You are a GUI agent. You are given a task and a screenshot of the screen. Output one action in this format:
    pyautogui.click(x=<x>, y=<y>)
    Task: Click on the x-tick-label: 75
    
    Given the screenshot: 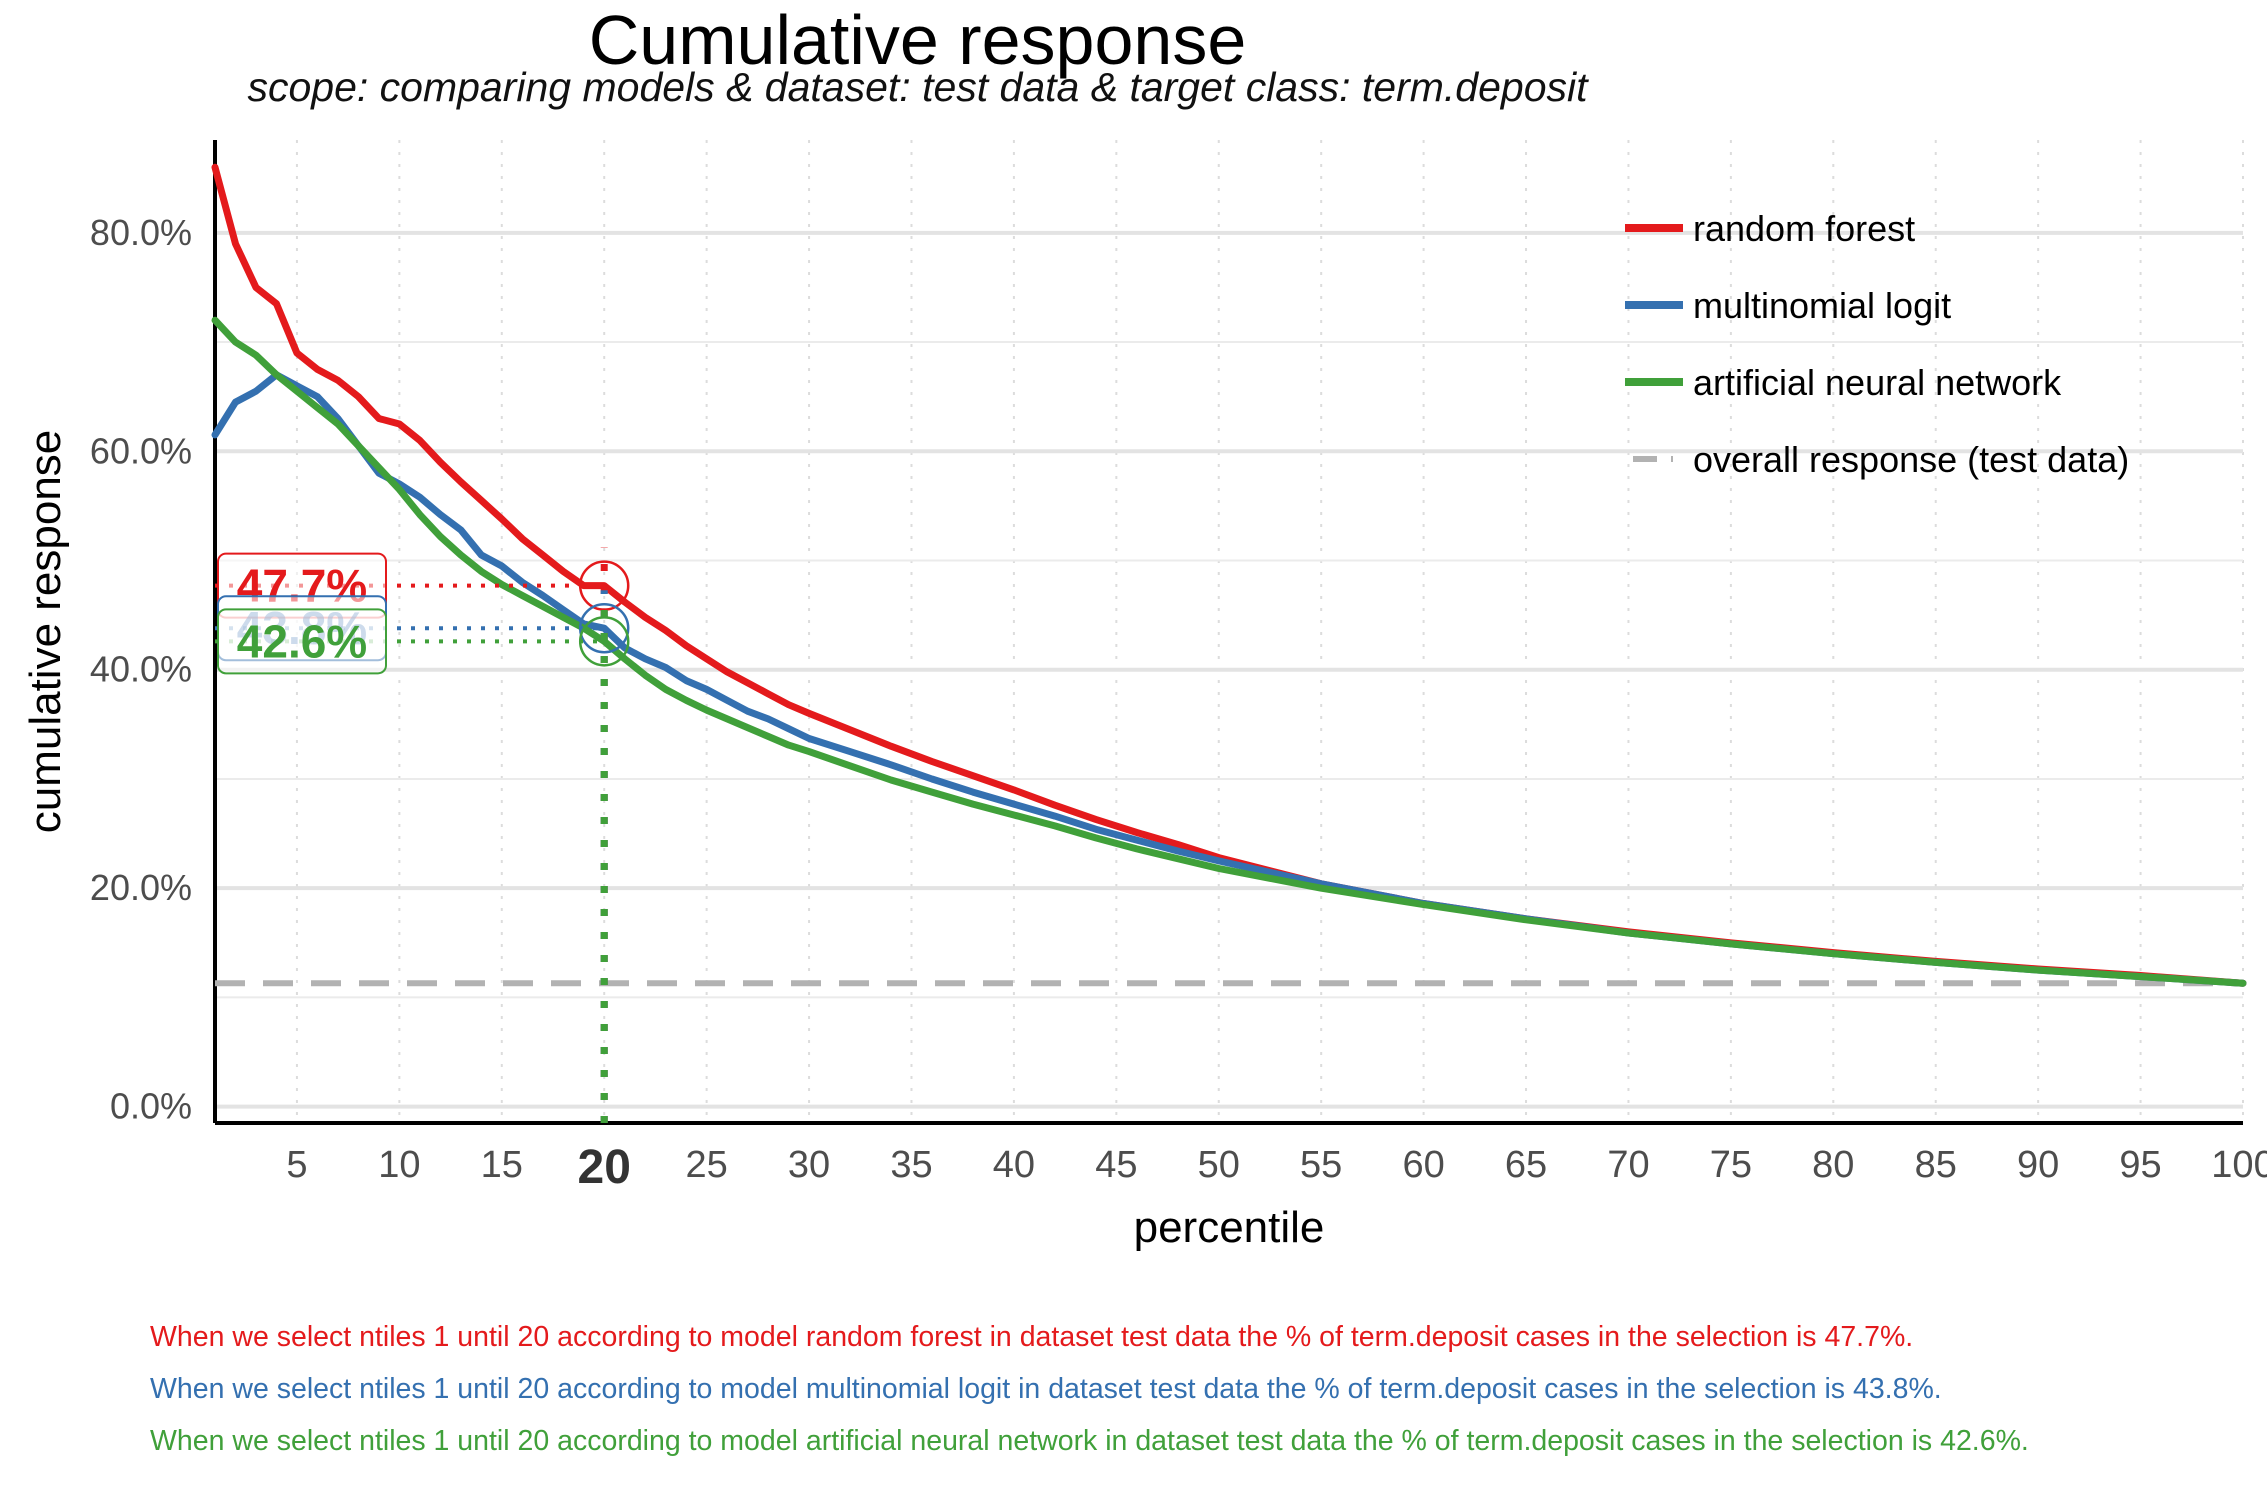 What is the action you would take?
    pyautogui.click(x=1731, y=1165)
    